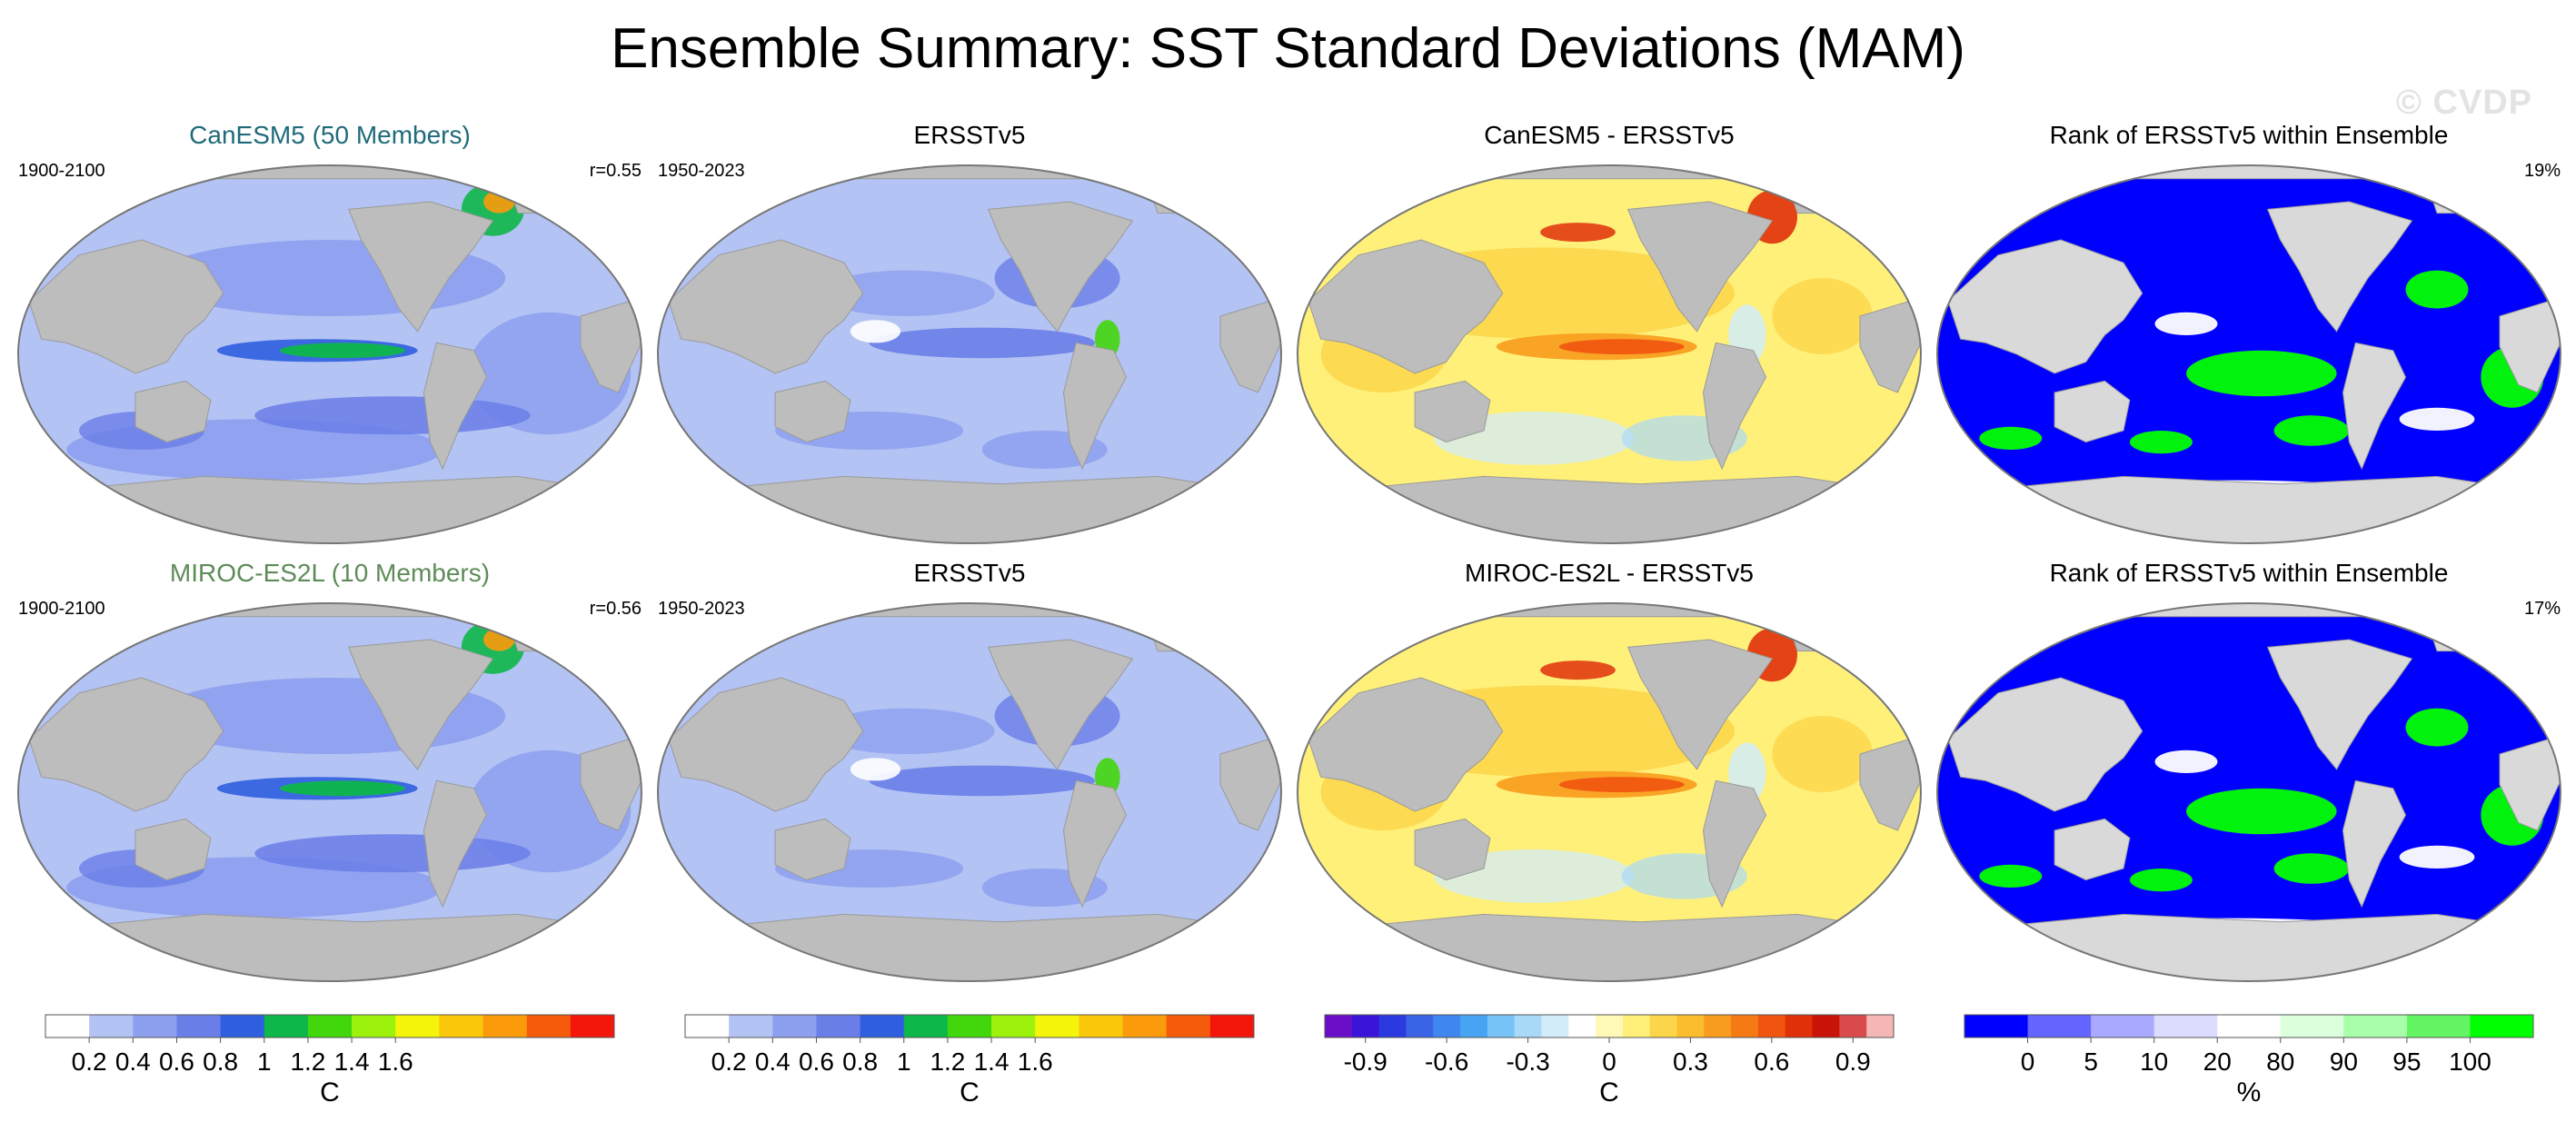 Image resolution: width=2576 pixels, height=1122 pixels. Describe the element at coordinates (948, 1062) in the screenshot. I see `colorbar-tick-label: 1.2` at that location.